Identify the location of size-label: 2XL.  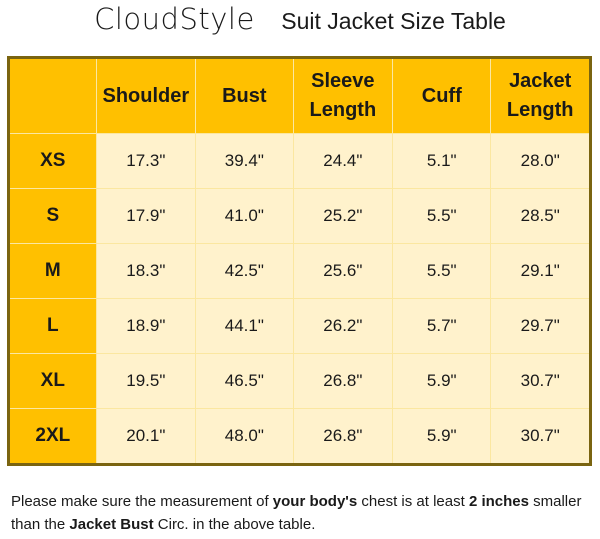
(52, 436).